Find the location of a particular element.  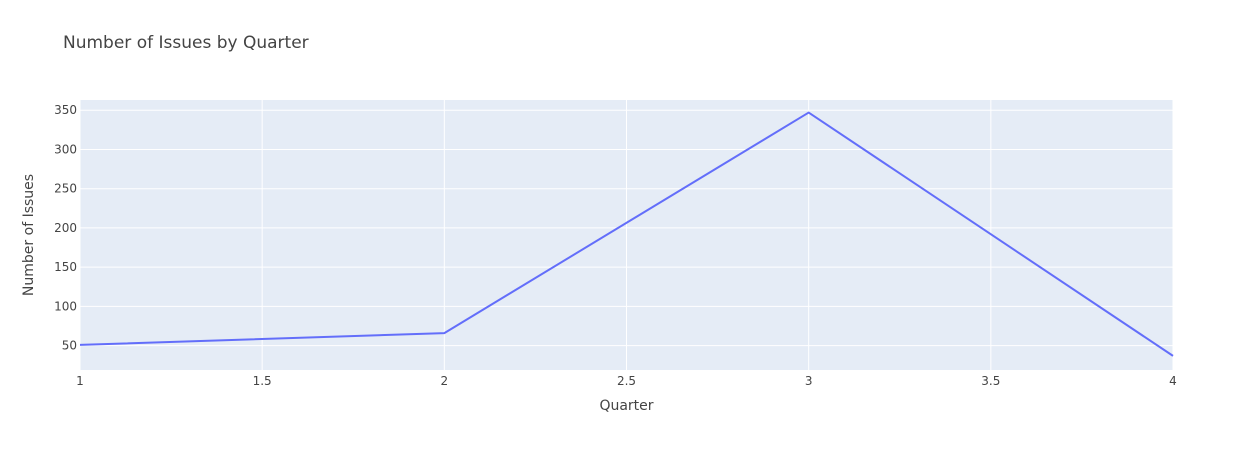

y-axis-ticks: 50 100 150 200 250 300 350 is located at coordinates (65, 227).